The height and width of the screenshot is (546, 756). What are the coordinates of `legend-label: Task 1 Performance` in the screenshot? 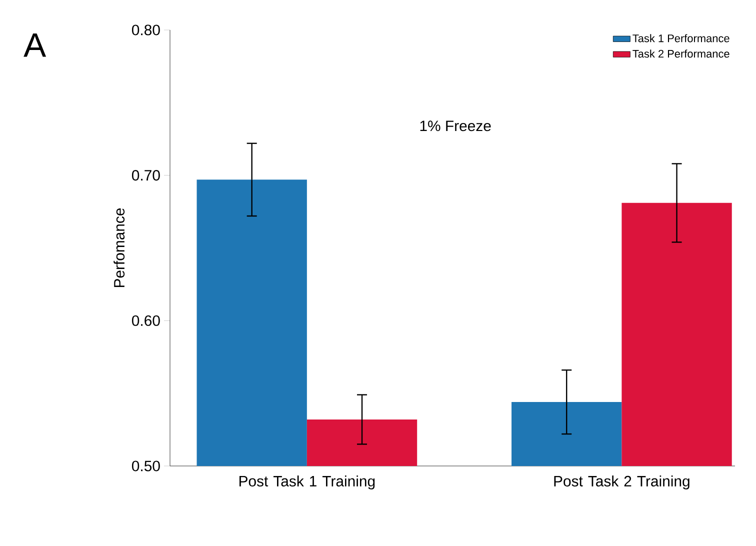 It's located at (681, 38).